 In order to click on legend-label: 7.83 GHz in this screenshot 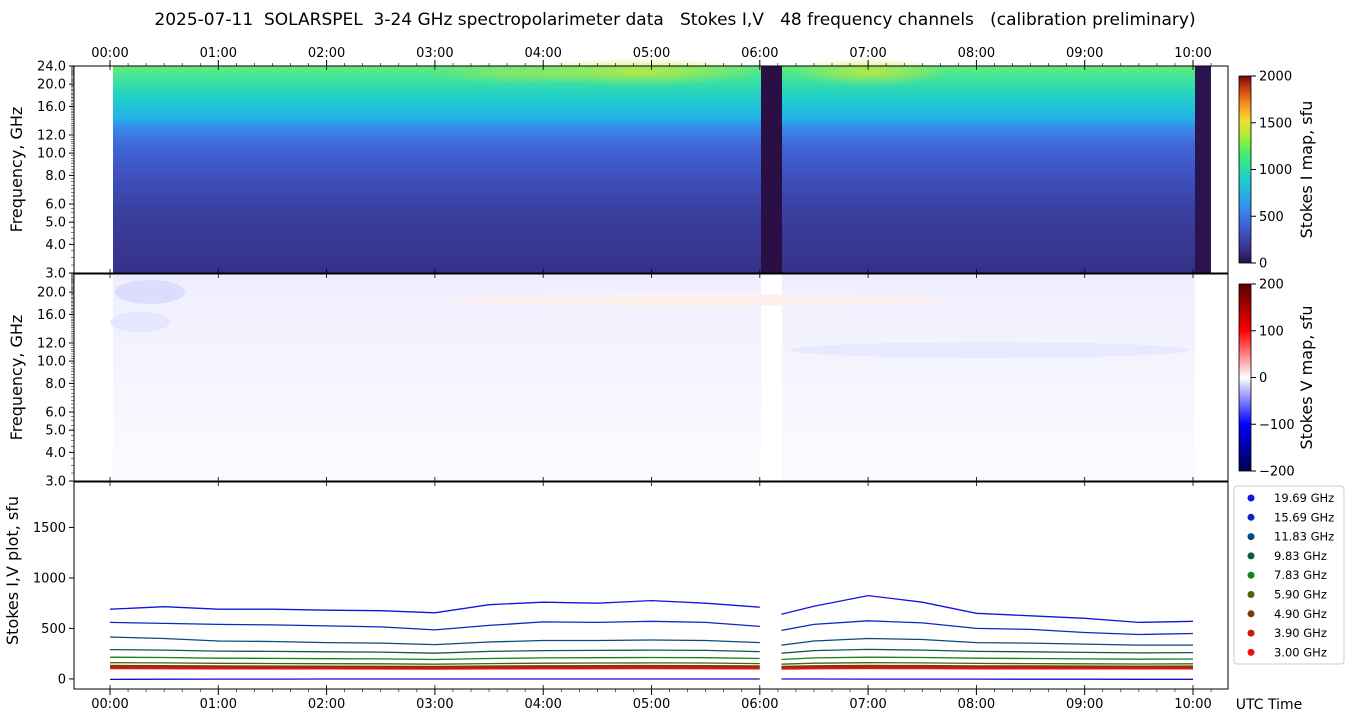, I will do `click(1300, 575)`.